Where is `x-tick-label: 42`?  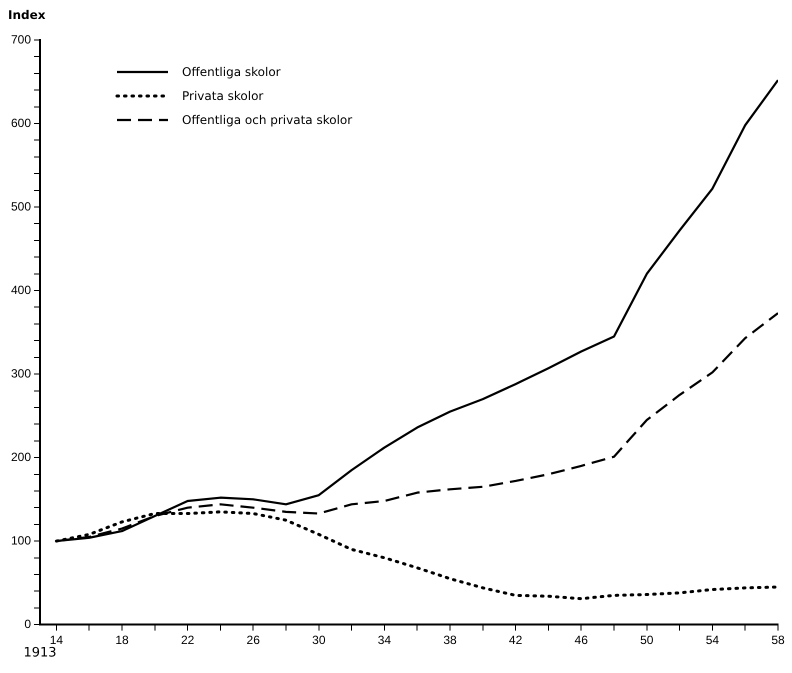
x-tick-label: 42 is located at coordinates (515, 640).